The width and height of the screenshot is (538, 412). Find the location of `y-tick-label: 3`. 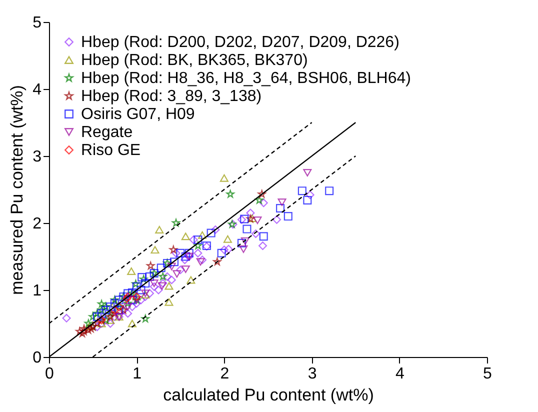

y-tick-label: 3 is located at coordinates (37, 157).